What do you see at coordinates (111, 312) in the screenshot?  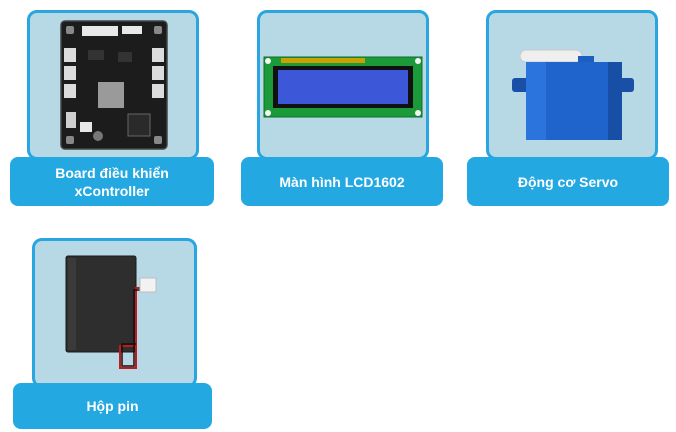 I see `battery-box-icon` at bounding box center [111, 312].